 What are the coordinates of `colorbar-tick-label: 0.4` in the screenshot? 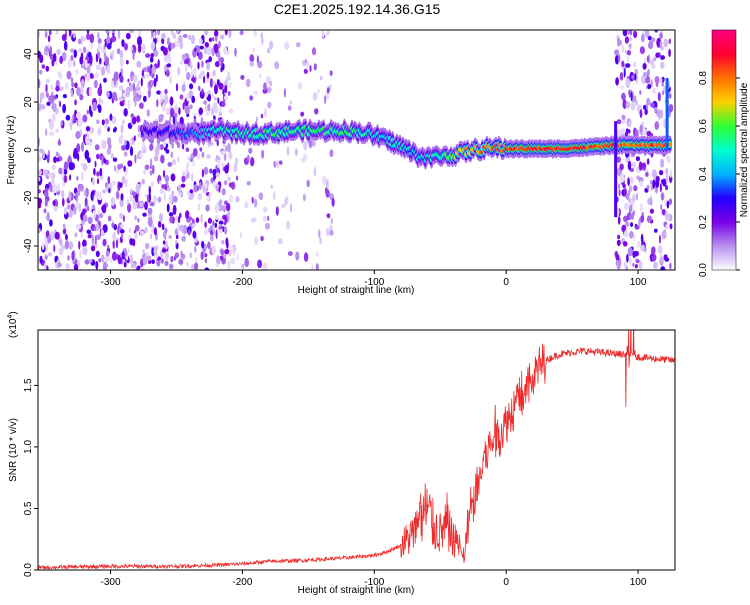 It's located at (703, 174).